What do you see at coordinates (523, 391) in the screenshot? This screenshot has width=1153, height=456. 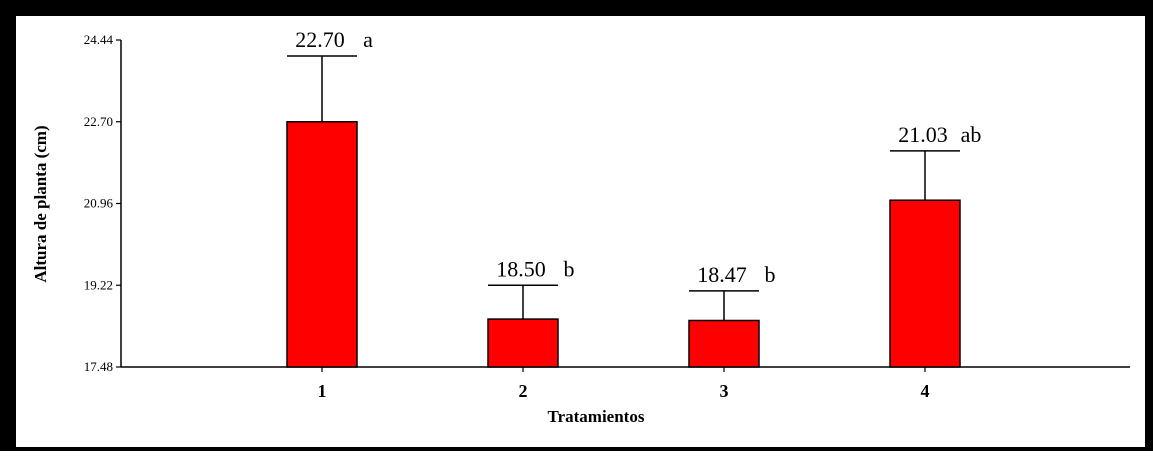 I see `x-tick-label: 2` at bounding box center [523, 391].